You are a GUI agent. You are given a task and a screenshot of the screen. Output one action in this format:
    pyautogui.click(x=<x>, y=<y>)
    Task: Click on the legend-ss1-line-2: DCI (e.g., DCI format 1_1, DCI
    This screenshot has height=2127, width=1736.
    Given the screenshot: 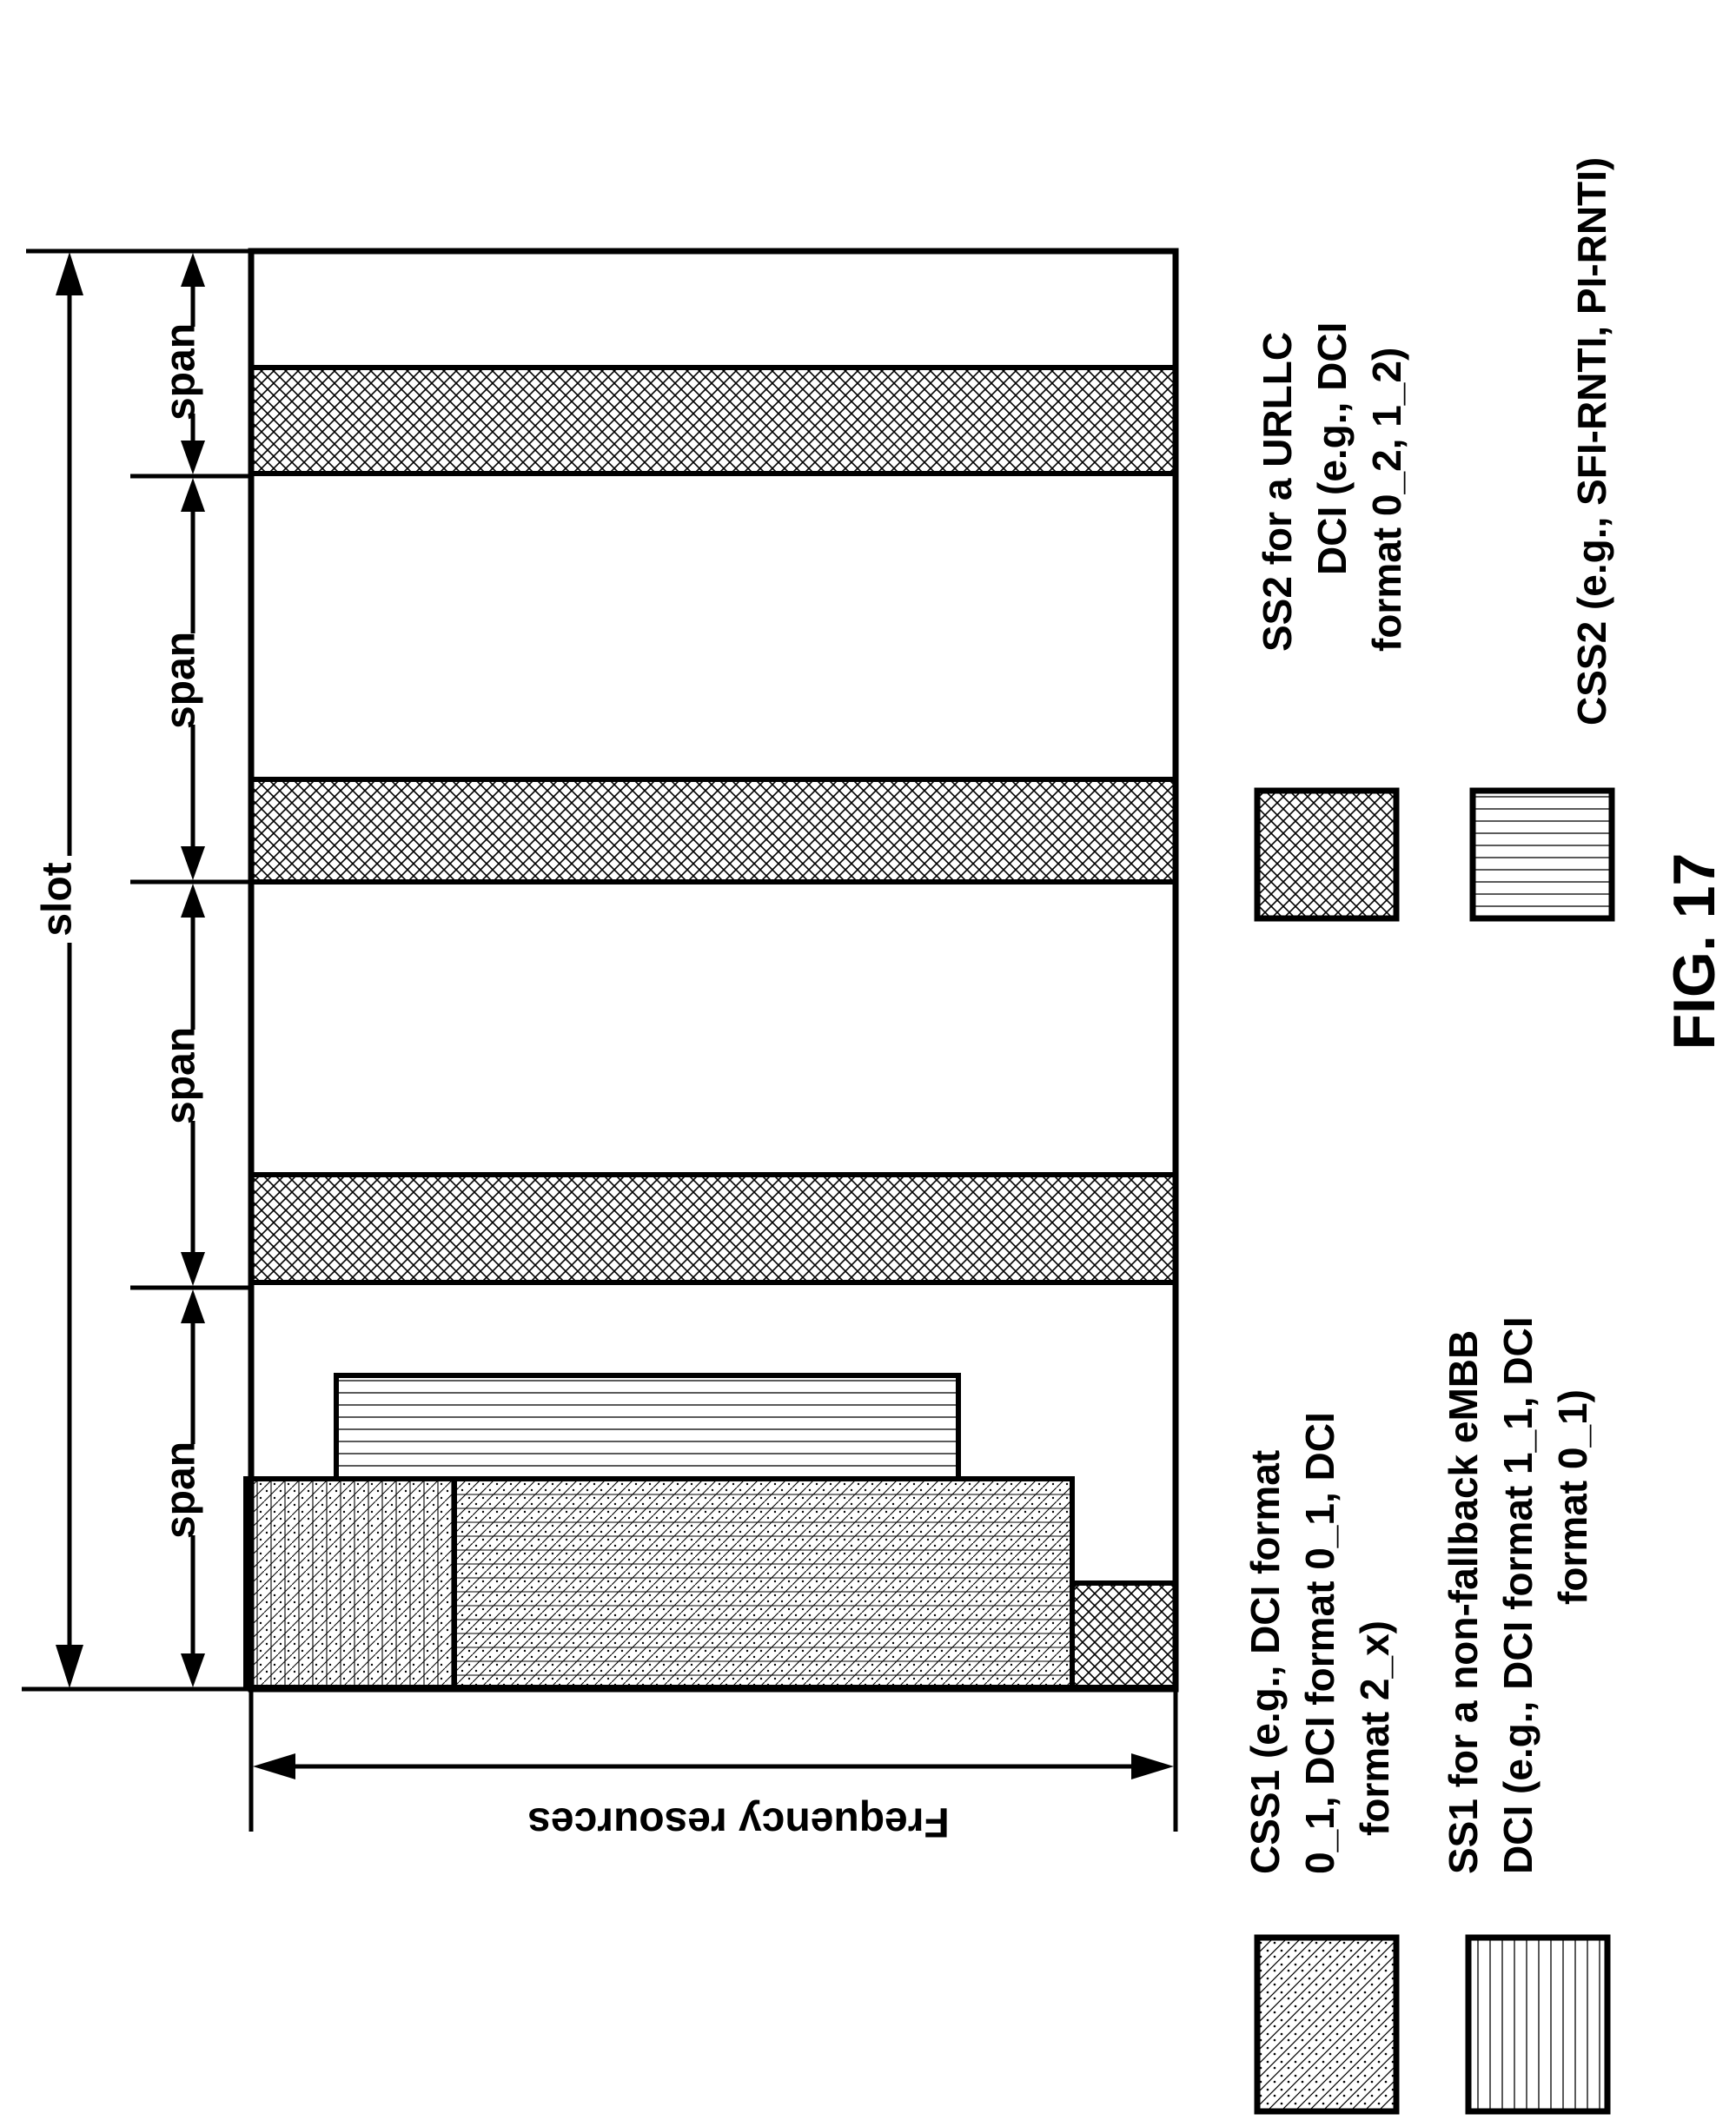 What is the action you would take?
    pyautogui.click(x=1518, y=1595)
    